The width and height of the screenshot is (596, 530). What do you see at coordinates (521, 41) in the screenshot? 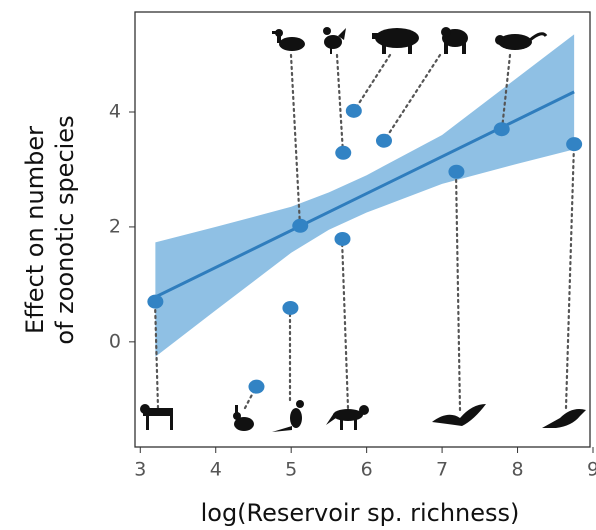
I see `rodent-icon` at bounding box center [521, 41].